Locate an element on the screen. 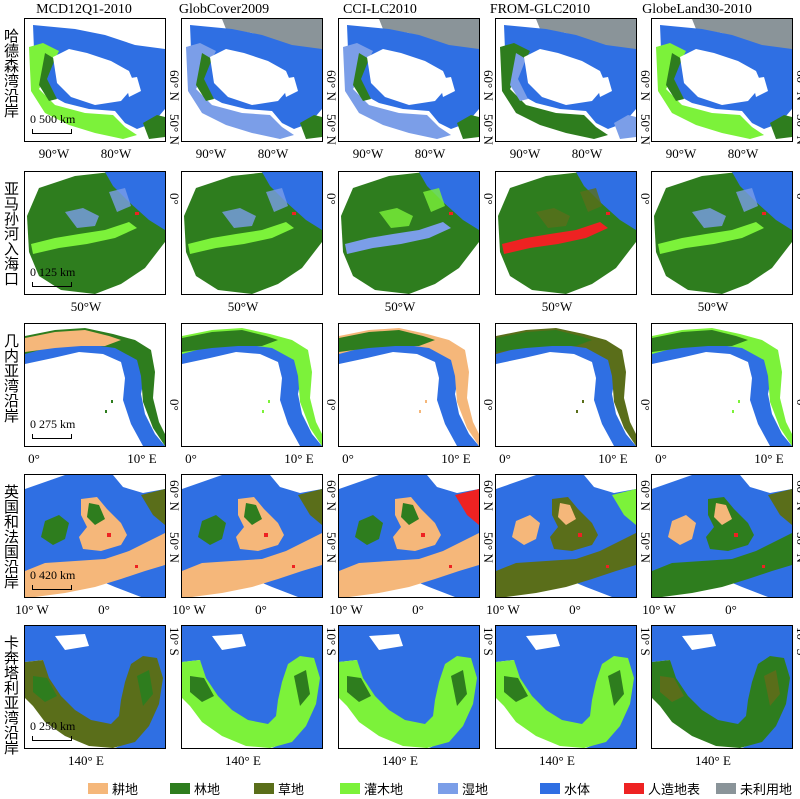  column-title: FROM-GLC2010 is located at coordinates (540, 9).